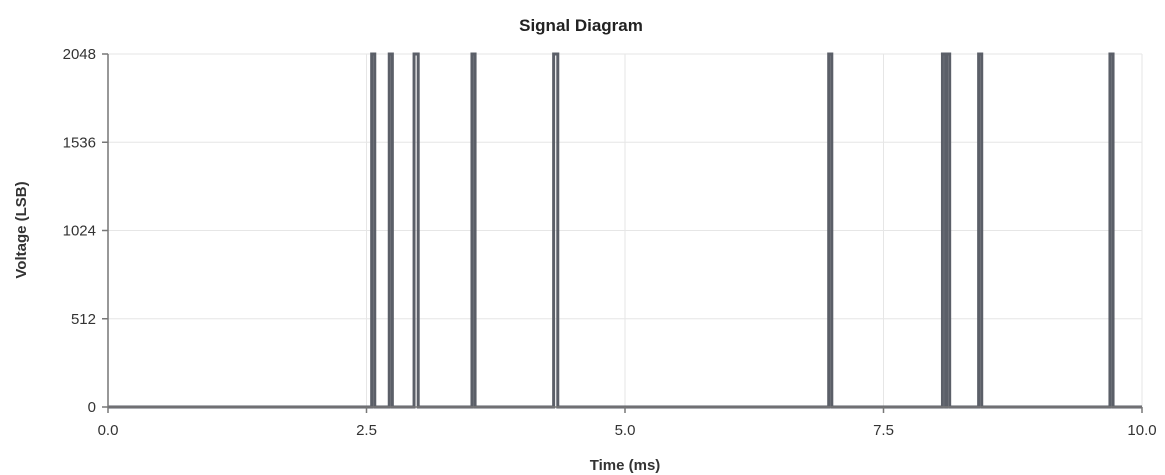 This screenshot has height=475, width=1165. Describe the element at coordinates (21, 229) in the screenshot. I see `y-axis-label: Voltage (LSB)` at that location.